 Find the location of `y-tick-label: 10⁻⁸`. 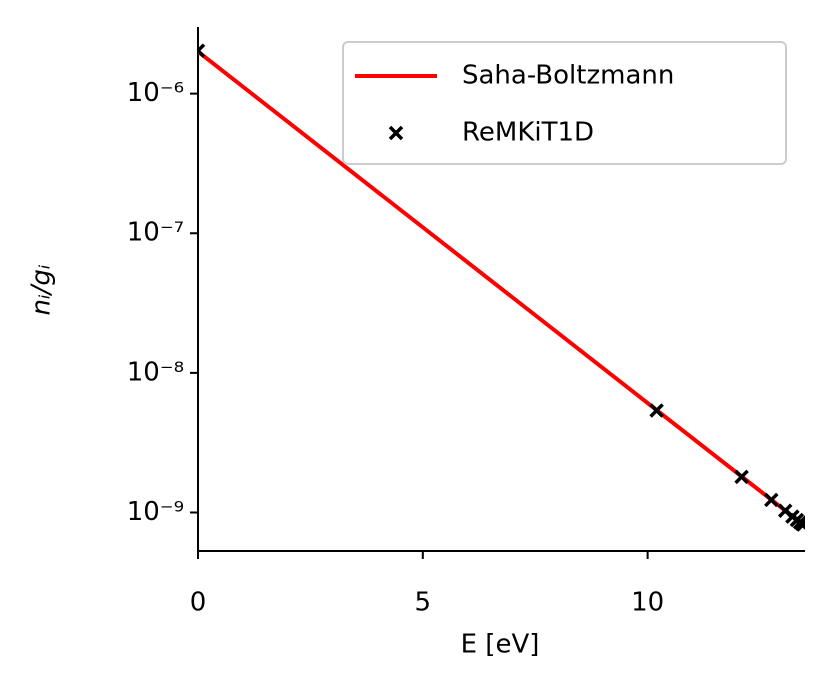

y-tick-label: 10⁻⁸ is located at coordinates (155, 372).